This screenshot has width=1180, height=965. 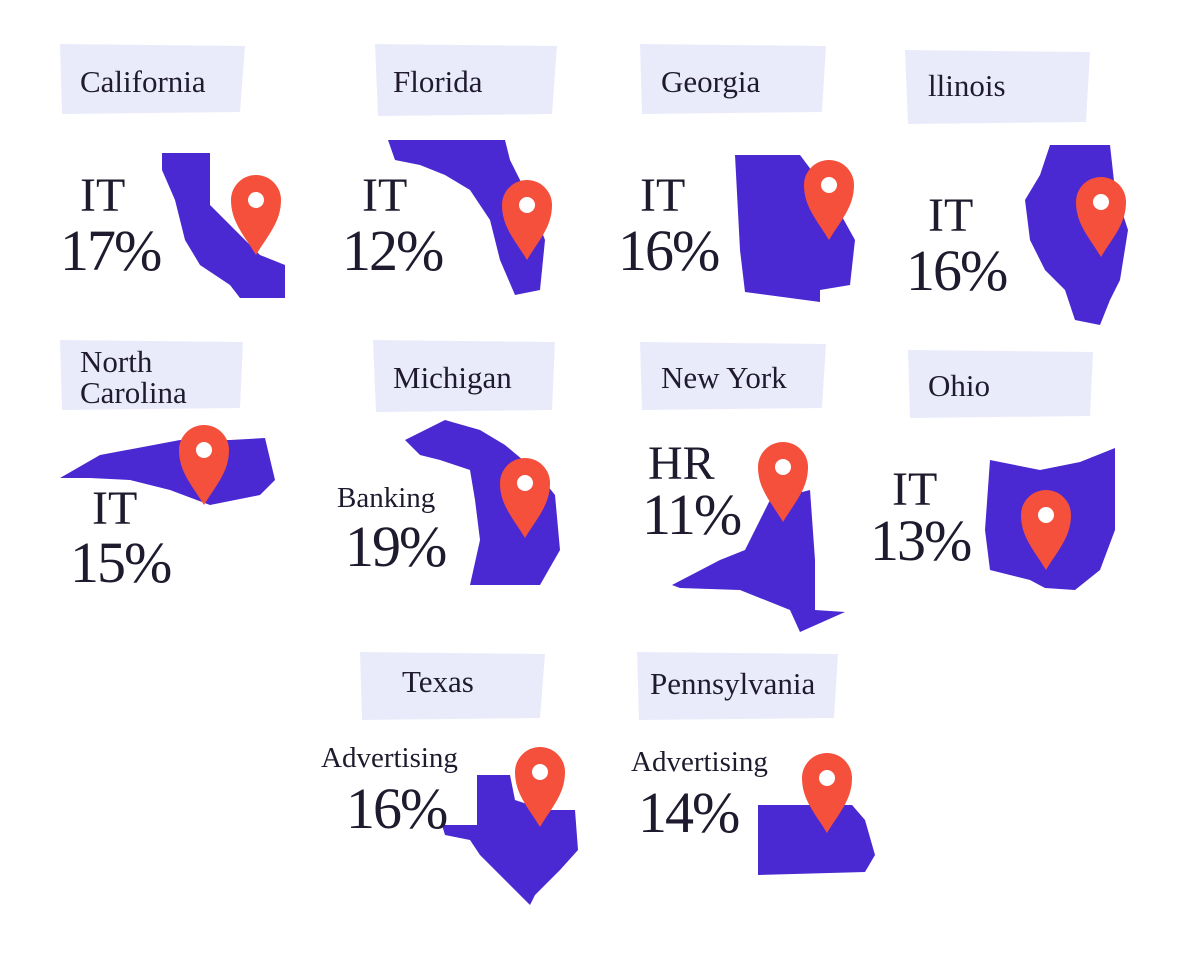 I want to click on state-name: New York, so click(x=724, y=377).